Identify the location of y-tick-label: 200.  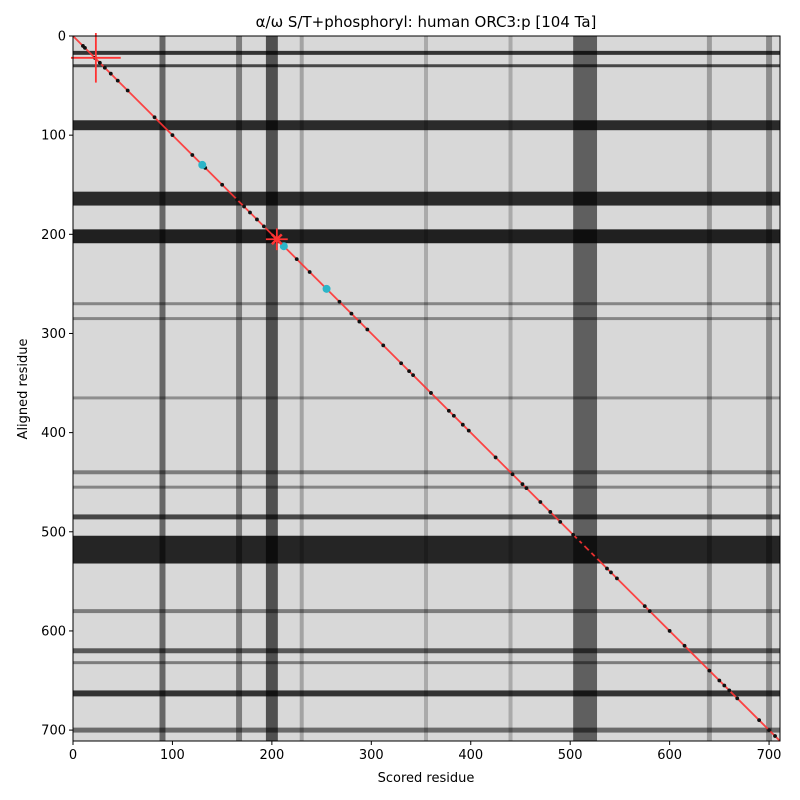
(53, 235).